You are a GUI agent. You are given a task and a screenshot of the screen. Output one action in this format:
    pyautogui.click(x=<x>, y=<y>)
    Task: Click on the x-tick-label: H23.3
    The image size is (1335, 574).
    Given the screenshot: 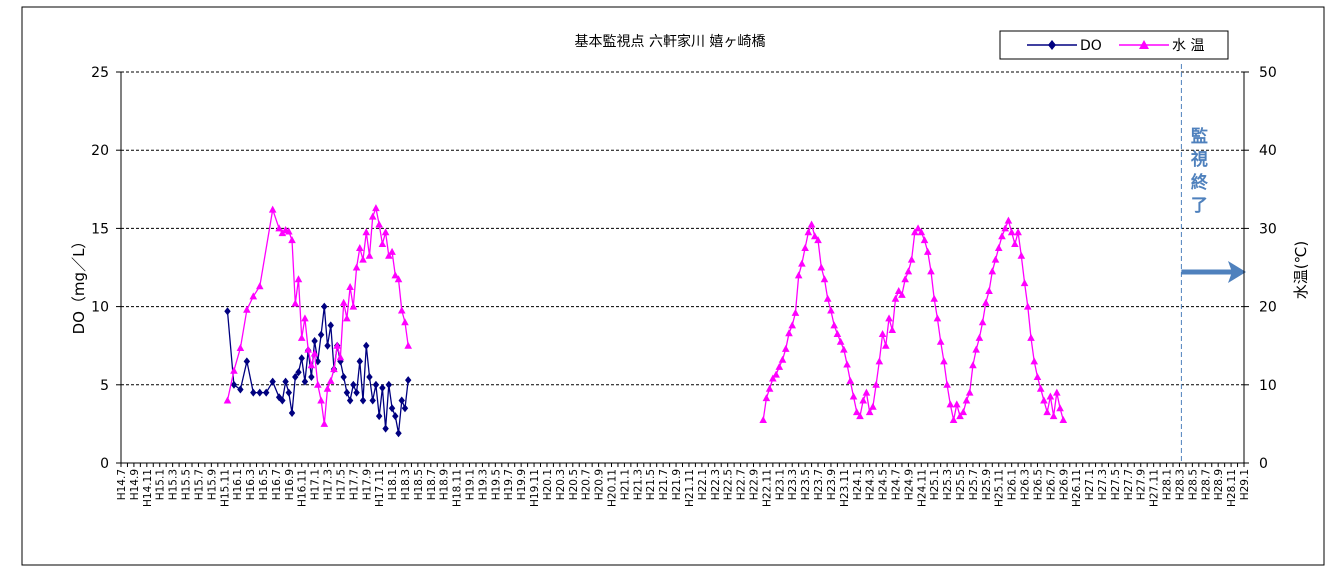 What is the action you would take?
    pyautogui.click(x=793, y=484)
    